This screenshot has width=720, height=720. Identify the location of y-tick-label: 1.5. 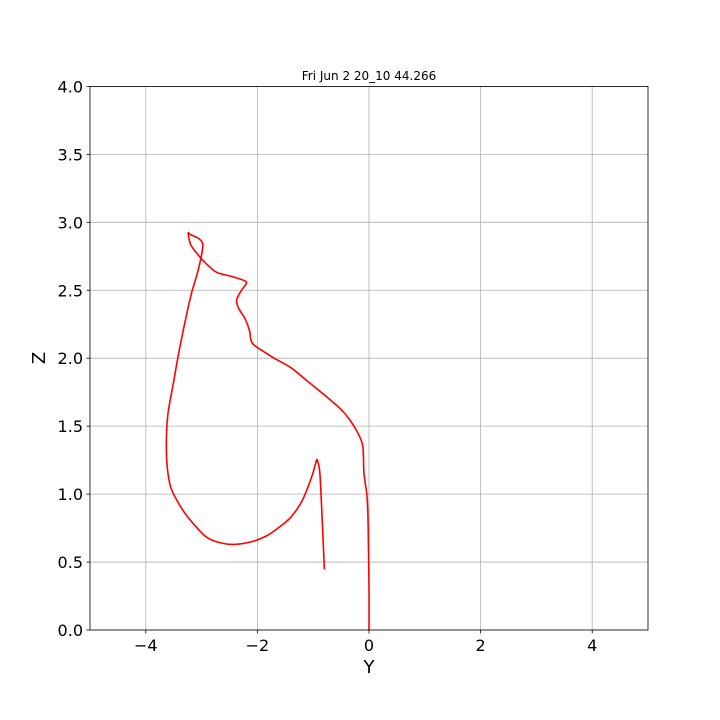
(70, 426).